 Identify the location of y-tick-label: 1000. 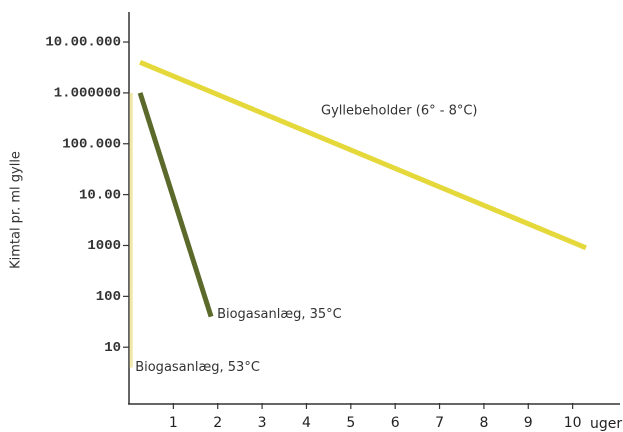
(104, 246).